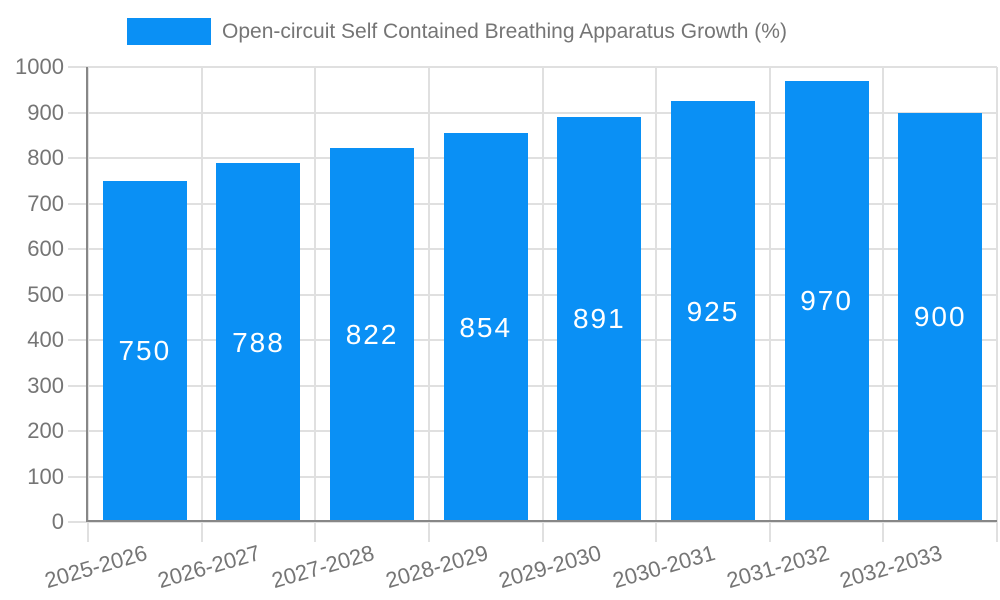 The image size is (1000, 600). I want to click on y-axis-tick-label: 400, so click(45, 339).